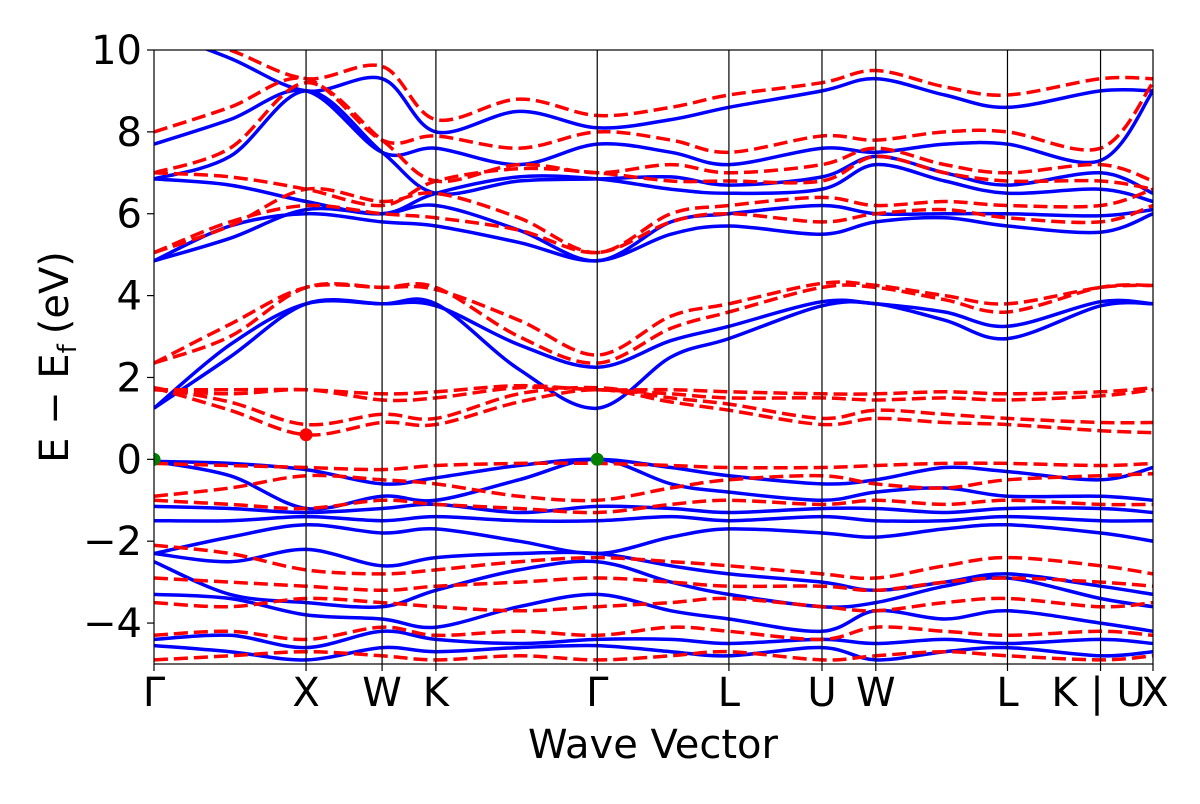 The width and height of the screenshot is (1200, 804). I want to click on y-tick-label: 2, so click(129, 378).